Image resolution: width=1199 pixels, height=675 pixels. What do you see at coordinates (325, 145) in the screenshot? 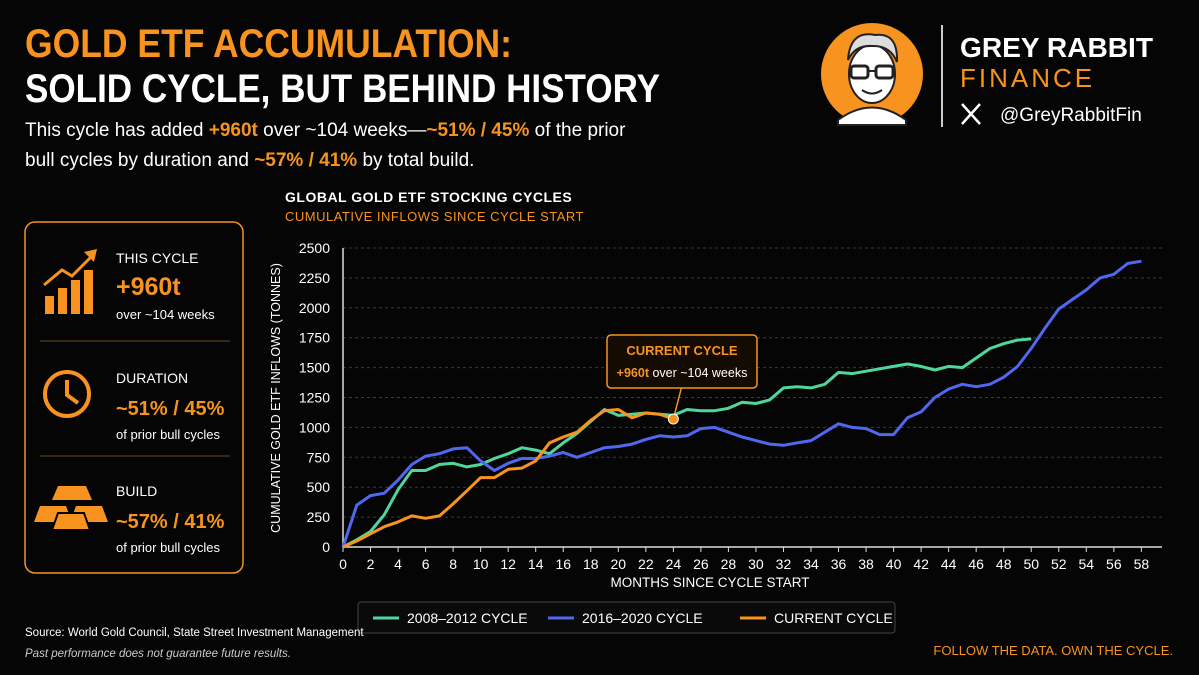
I see `subtitle-segment: of the prior bull cycles by duration and` at bounding box center [325, 145].